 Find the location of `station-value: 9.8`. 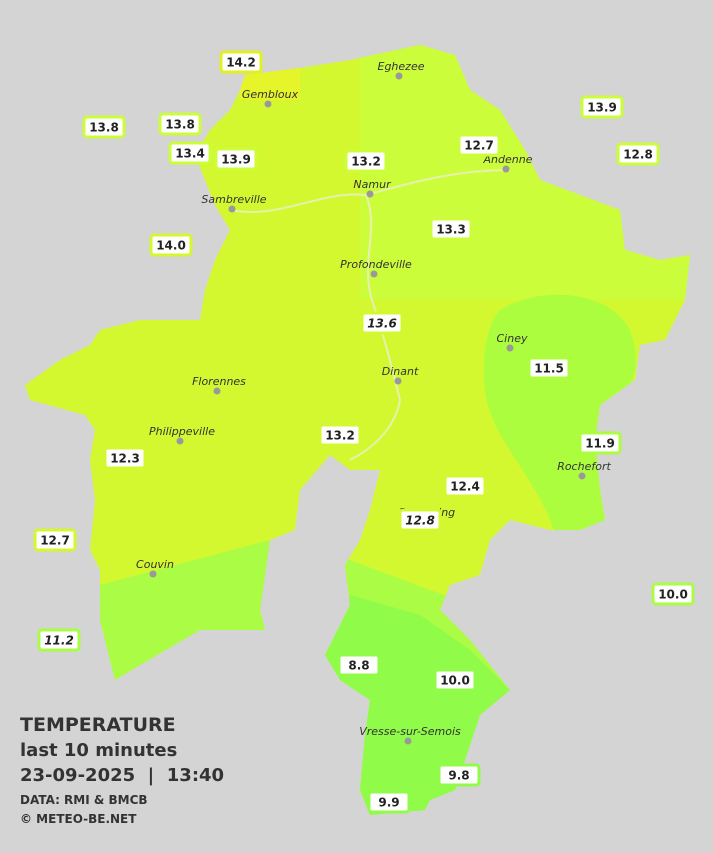

station-value: 9.8 is located at coordinates (458, 776).